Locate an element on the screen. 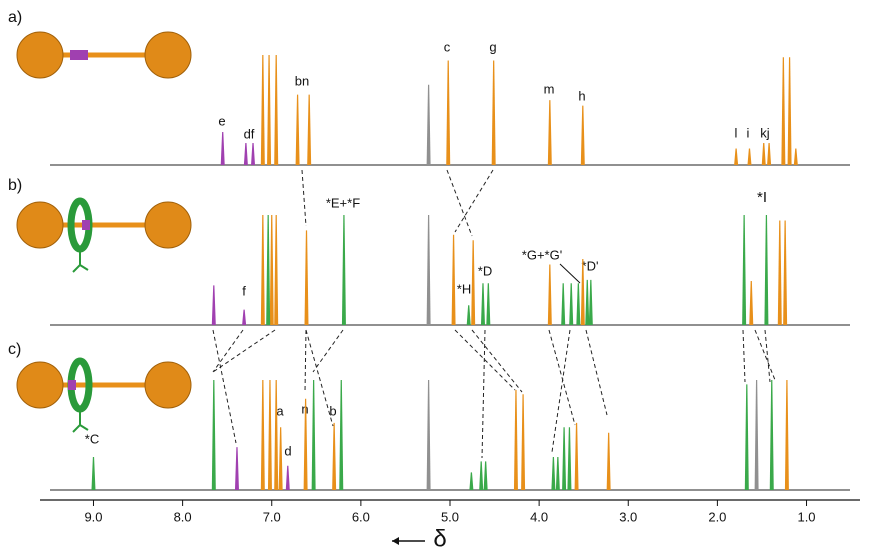 Image resolution: width=880 pixels, height=554 pixels. x-tick-label: 6.0 is located at coordinates (361, 516).